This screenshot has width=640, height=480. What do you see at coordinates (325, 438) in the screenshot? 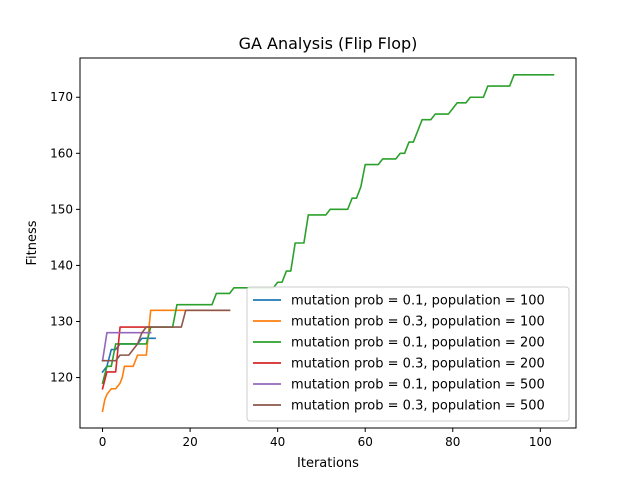
I see `x-axis-ticks: 0 20 40 60 80 100` at bounding box center [325, 438].